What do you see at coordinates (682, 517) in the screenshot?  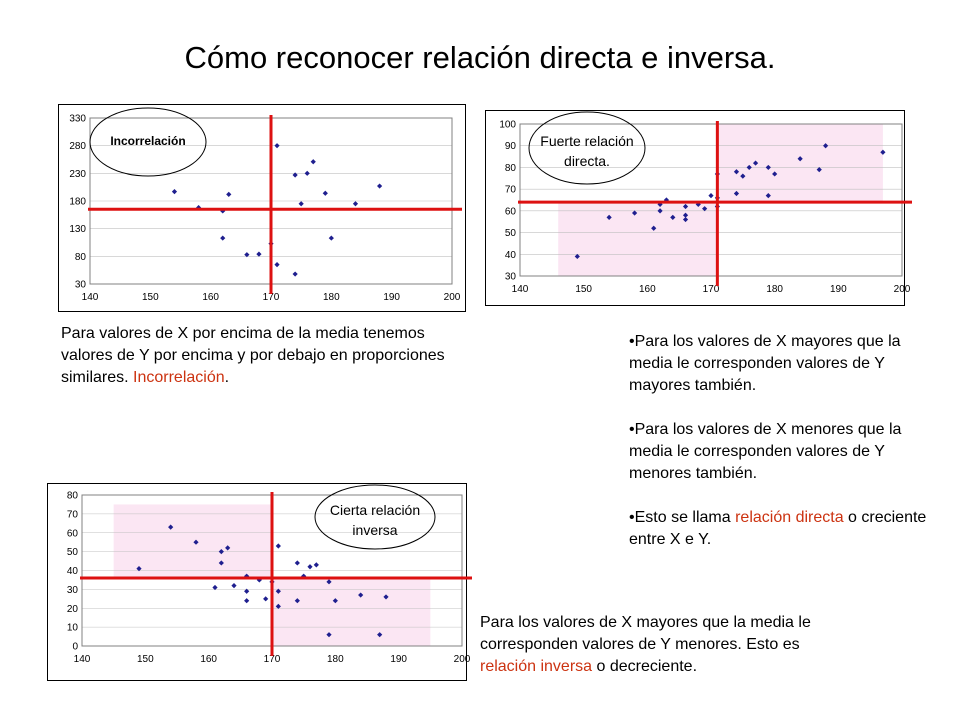 I see `directa-bullet3-pre: •Esto se llama` at bounding box center [682, 517].